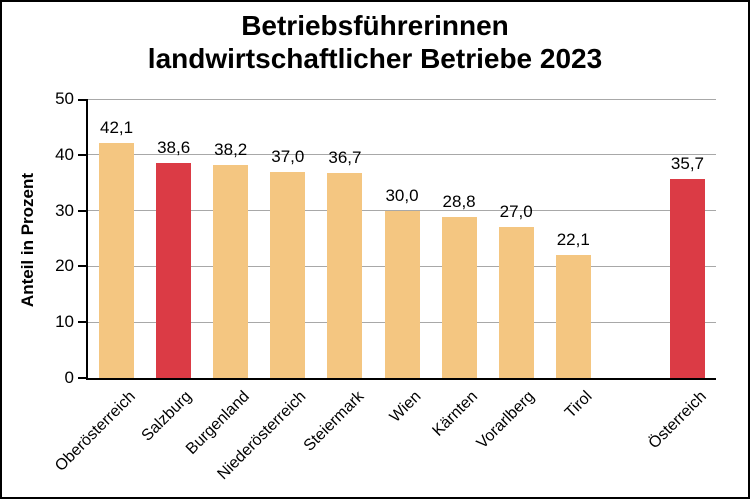 The height and width of the screenshot is (499, 750). What do you see at coordinates (64, 154) in the screenshot?
I see `y-tick-label: 40` at bounding box center [64, 154].